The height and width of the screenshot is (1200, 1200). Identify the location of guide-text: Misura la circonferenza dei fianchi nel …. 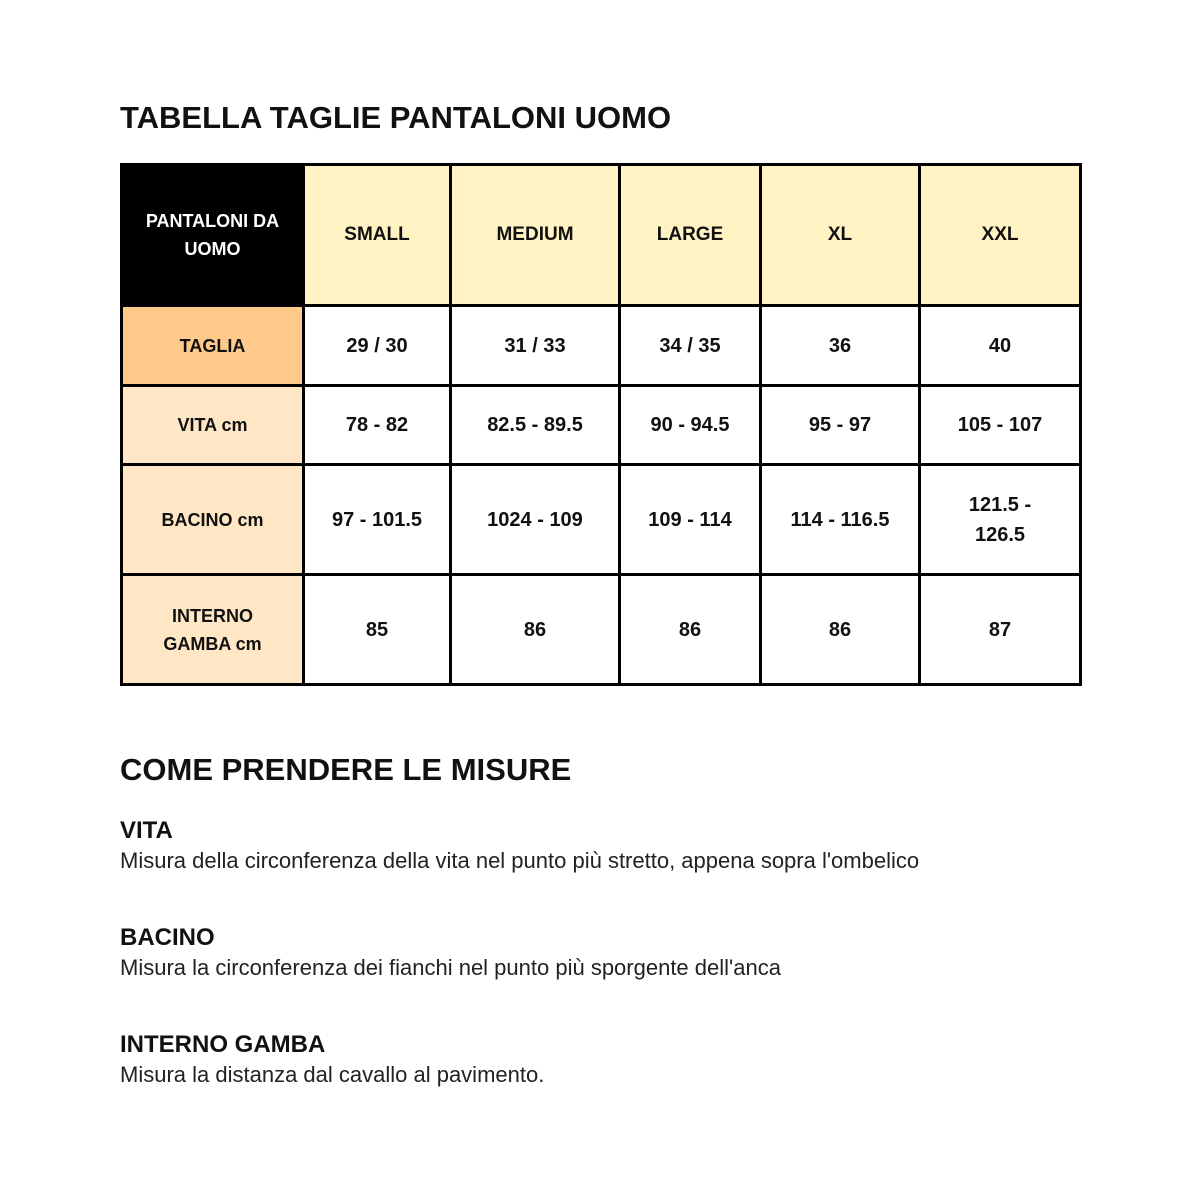
(450, 967).